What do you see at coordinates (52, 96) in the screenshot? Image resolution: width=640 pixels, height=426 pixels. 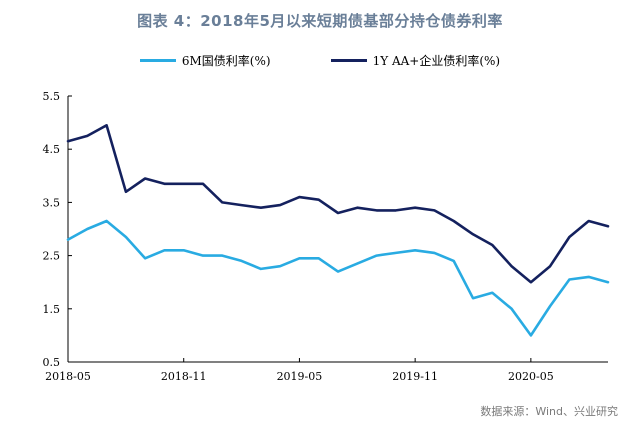 I see `y-tick-label: 5.5` at bounding box center [52, 96].